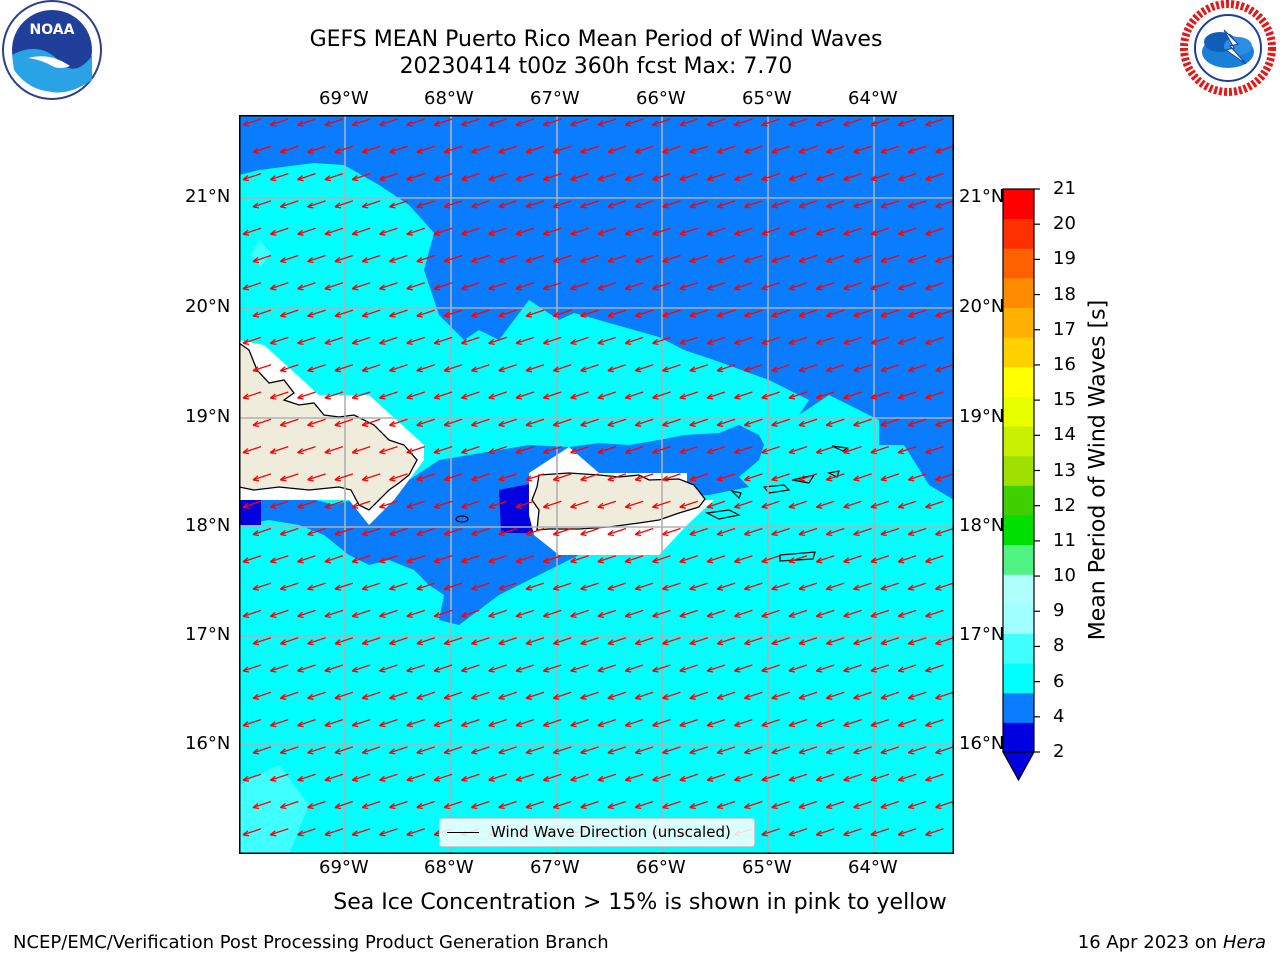 Image resolution: width=1280 pixels, height=960 pixels. Describe the element at coordinates (982, 525) in the screenshot. I see `lat-label-right-18n: 18°N` at that location.